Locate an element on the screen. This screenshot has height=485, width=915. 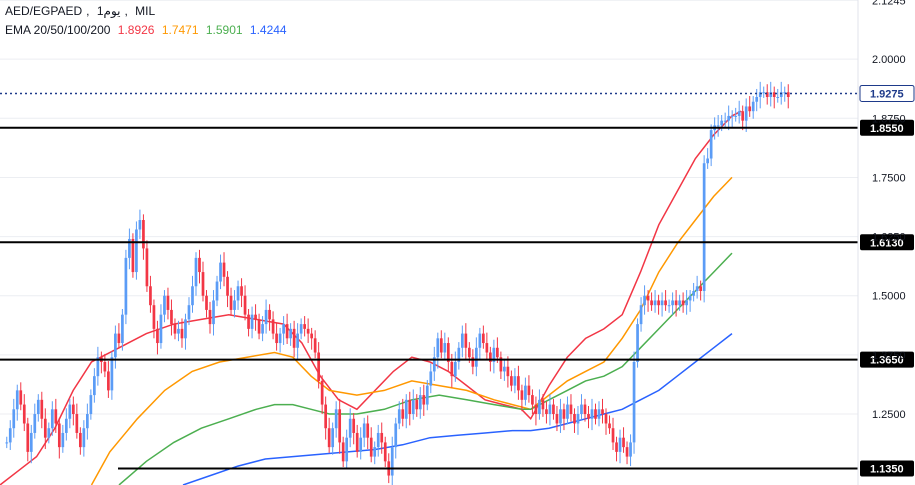
y-tick-label: 1.3750 is located at coordinates (889, 356).